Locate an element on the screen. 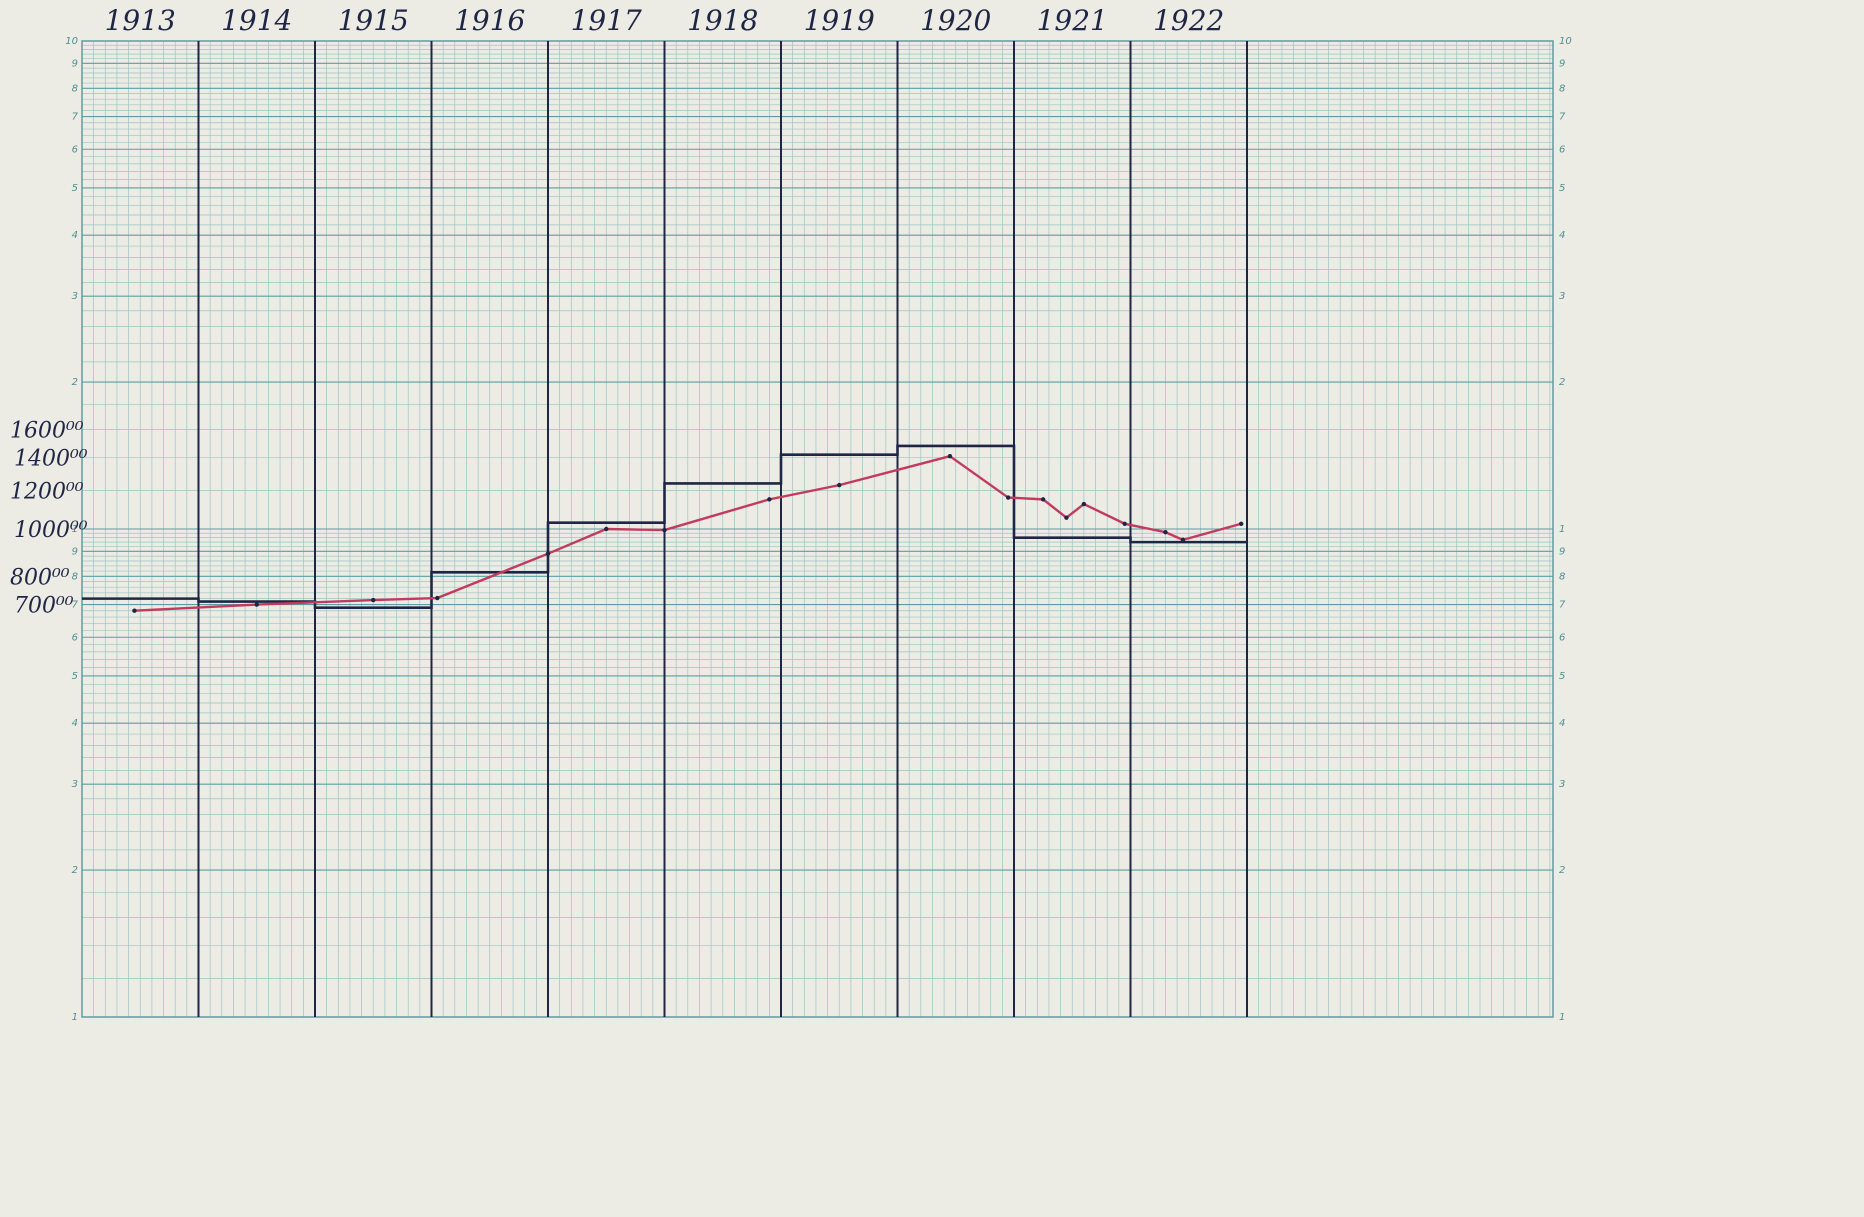 The image size is (1864, 1217). value-label: 1400⁰⁰ is located at coordinates (51, 459).